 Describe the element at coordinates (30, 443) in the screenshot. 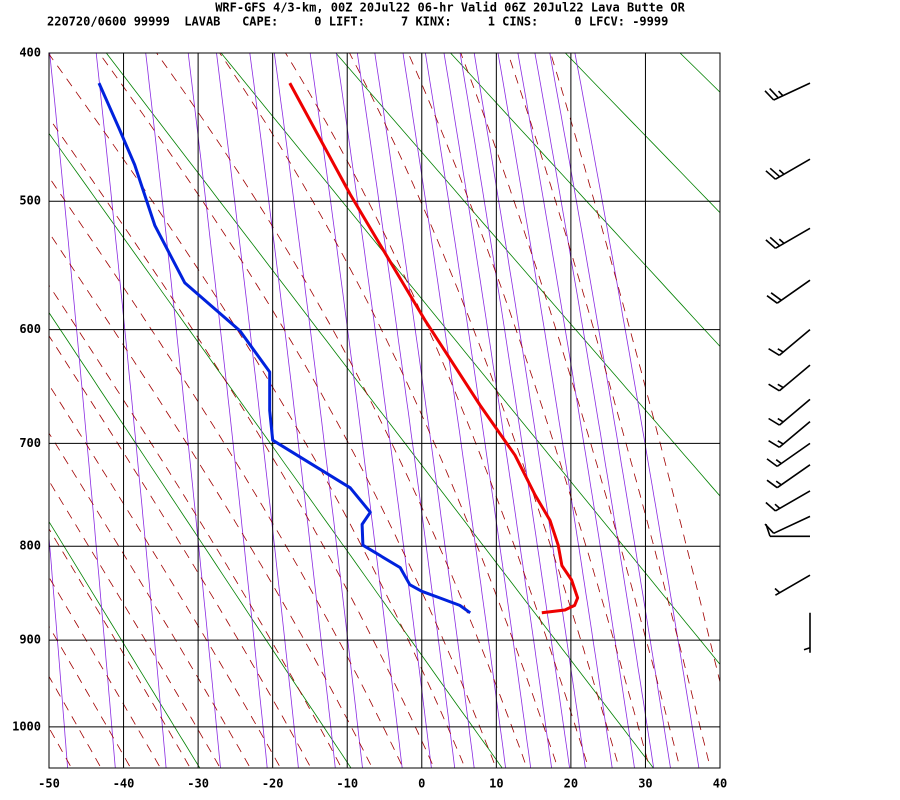

I see `y-tick-label: 700` at that location.